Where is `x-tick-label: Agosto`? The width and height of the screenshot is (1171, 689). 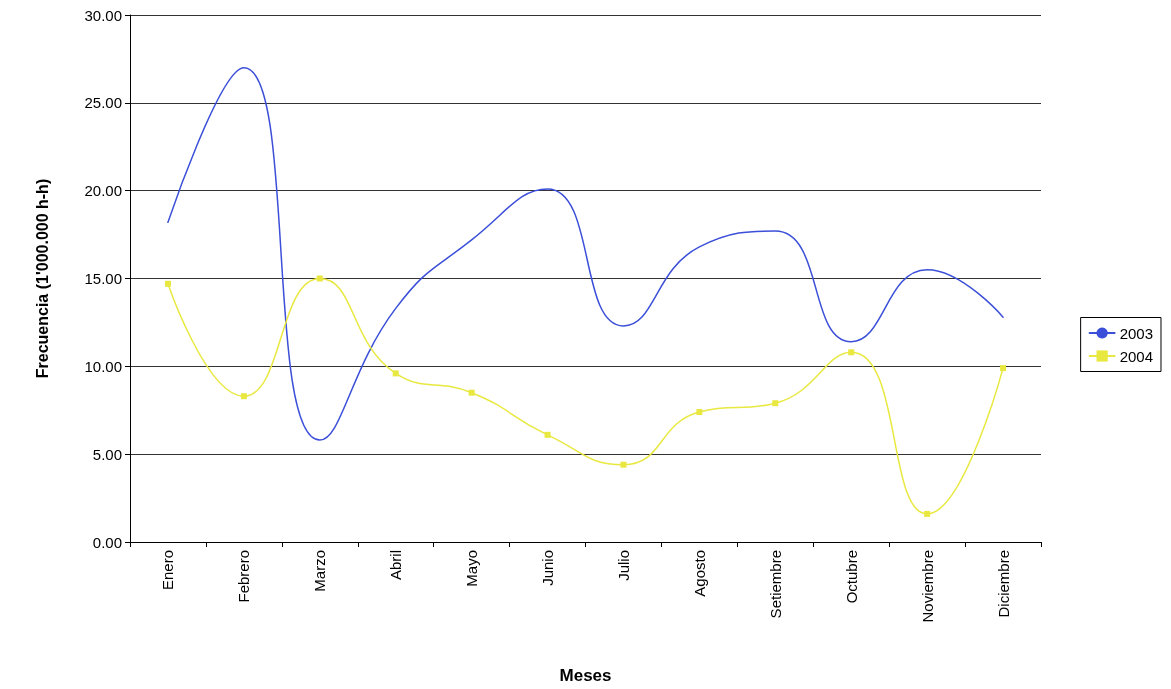
x-tick-label: Agosto is located at coordinates (699, 573).